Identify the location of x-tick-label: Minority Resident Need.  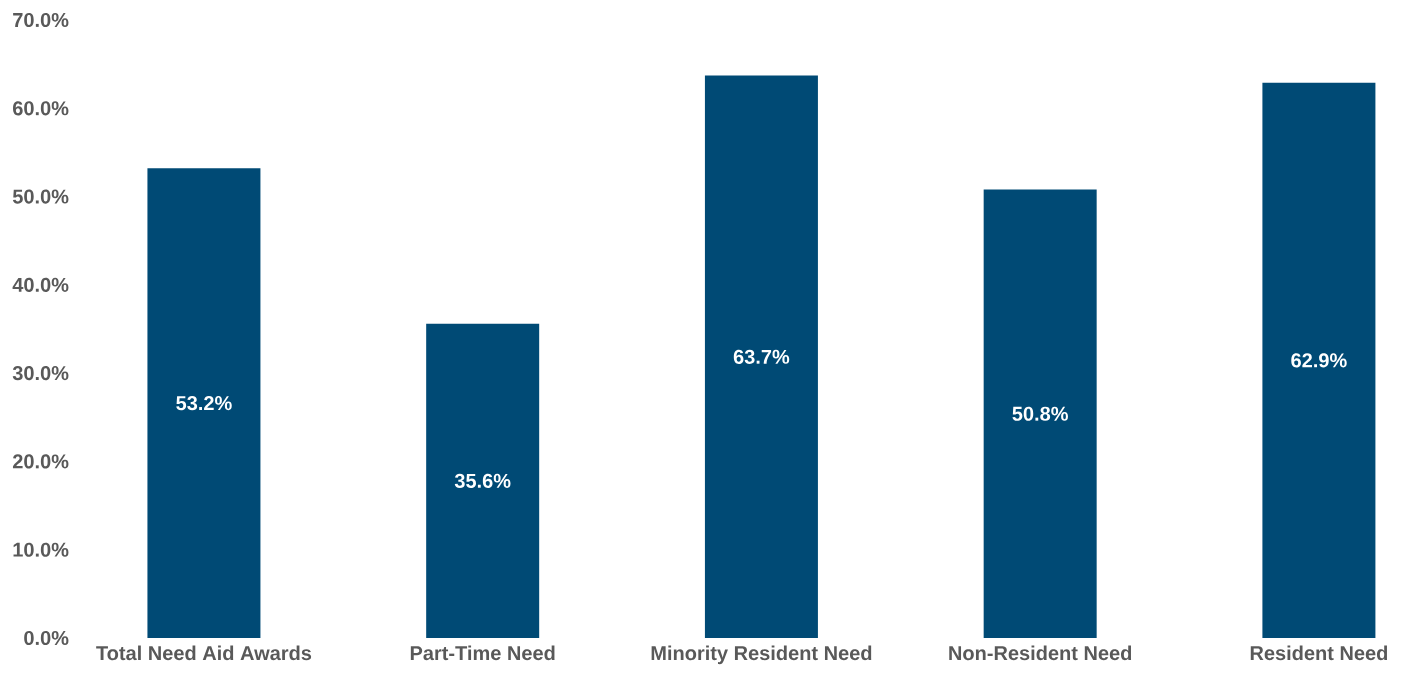
(761, 655).